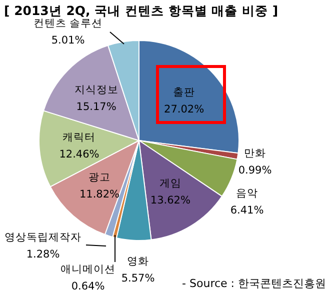  What do you see at coordinates (96, 90) in the screenshot?
I see `slice-label: 지식정보` at bounding box center [96, 90].